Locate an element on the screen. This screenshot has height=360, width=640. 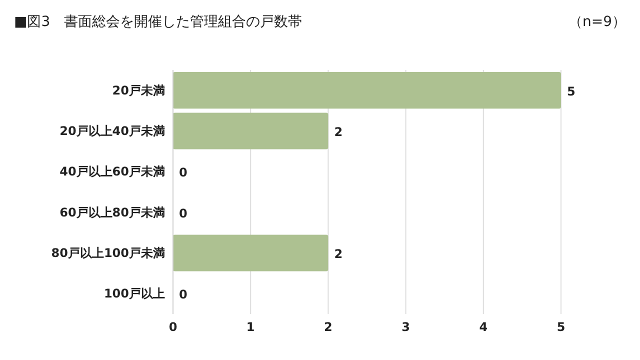
y-tick-label: 80戸以上100戸未満 is located at coordinates (108, 253).